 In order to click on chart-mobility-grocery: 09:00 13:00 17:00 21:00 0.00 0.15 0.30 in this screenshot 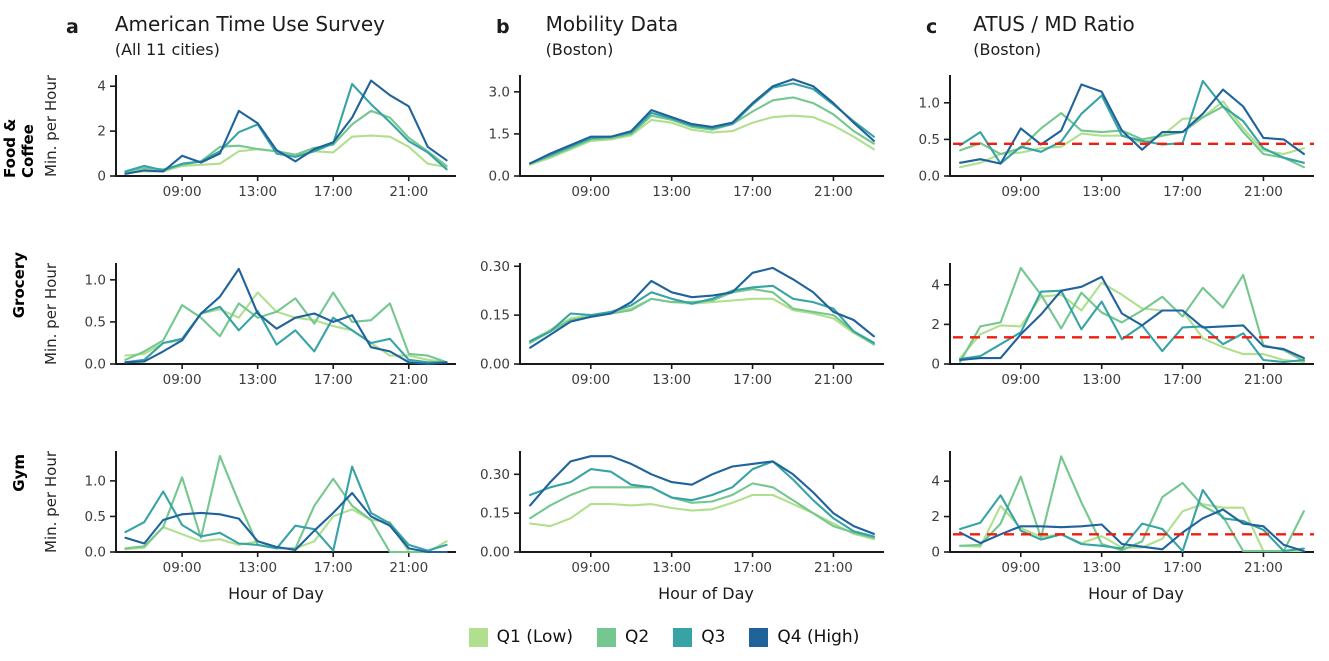, I will do `click(682, 323)`.